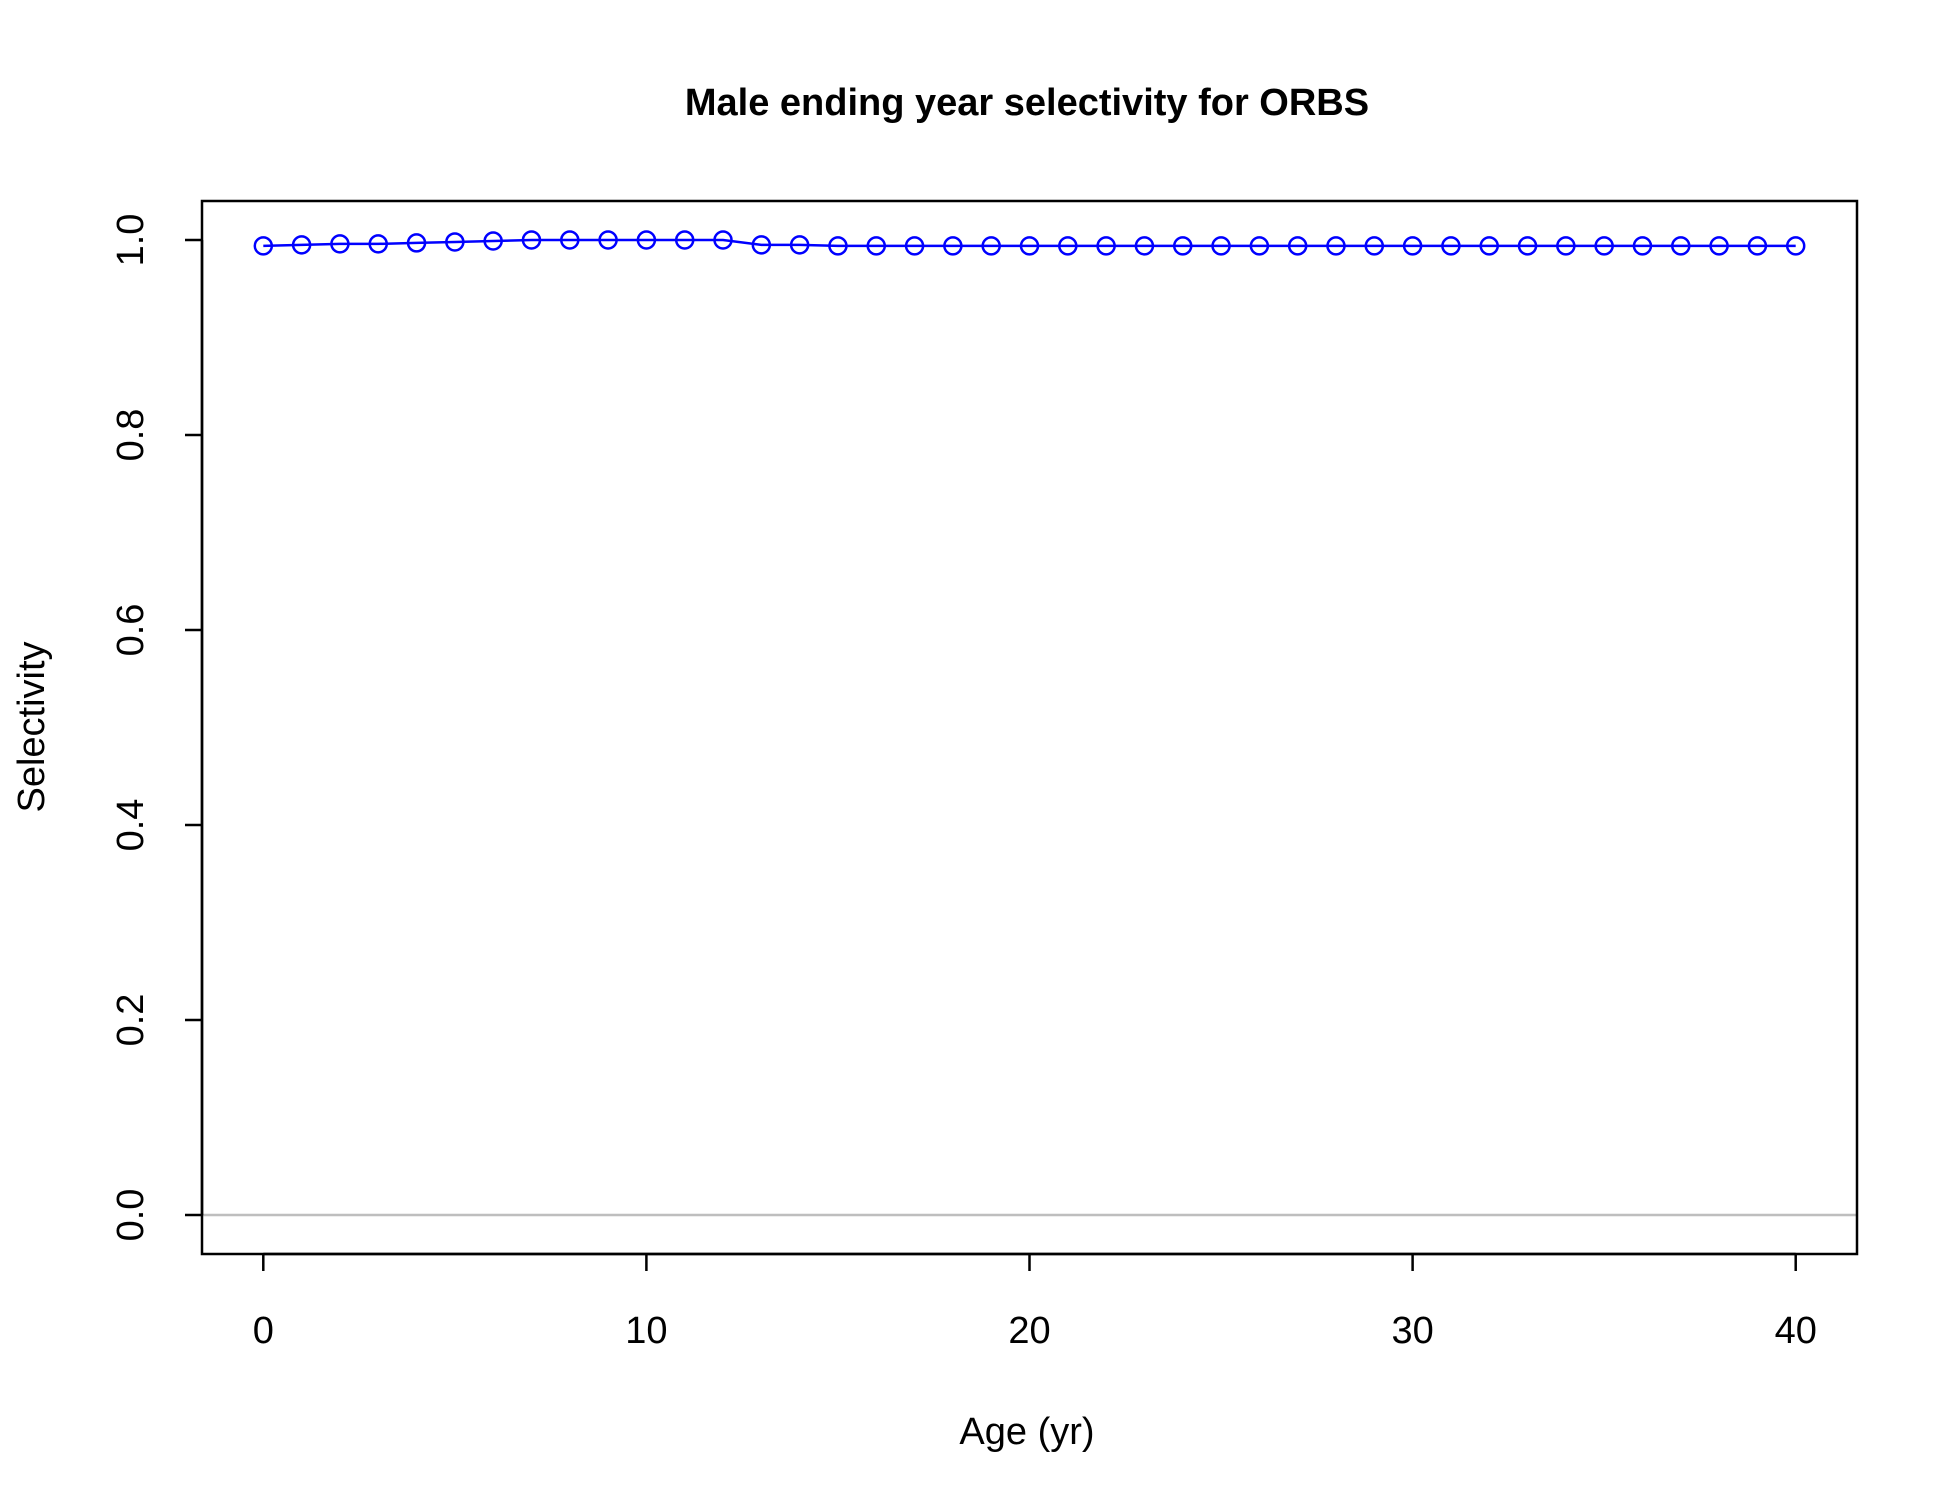  What do you see at coordinates (1026, 1432) in the screenshot?
I see `x-axis-label: Age (yr)` at bounding box center [1026, 1432].